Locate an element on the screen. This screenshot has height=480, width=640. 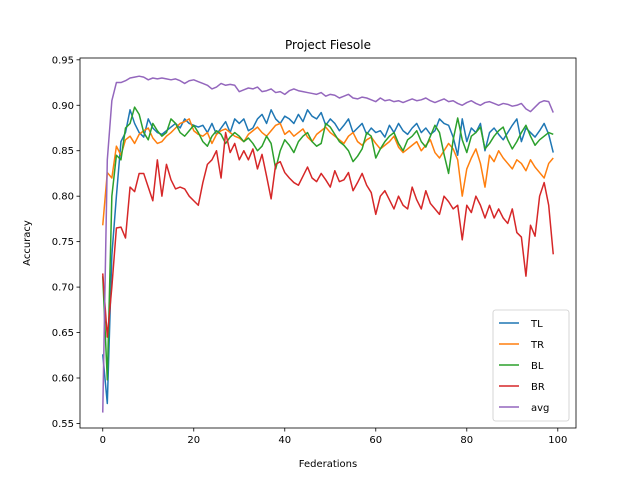
legend: TL TR BL BR avg is located at coordinates (531, 365).